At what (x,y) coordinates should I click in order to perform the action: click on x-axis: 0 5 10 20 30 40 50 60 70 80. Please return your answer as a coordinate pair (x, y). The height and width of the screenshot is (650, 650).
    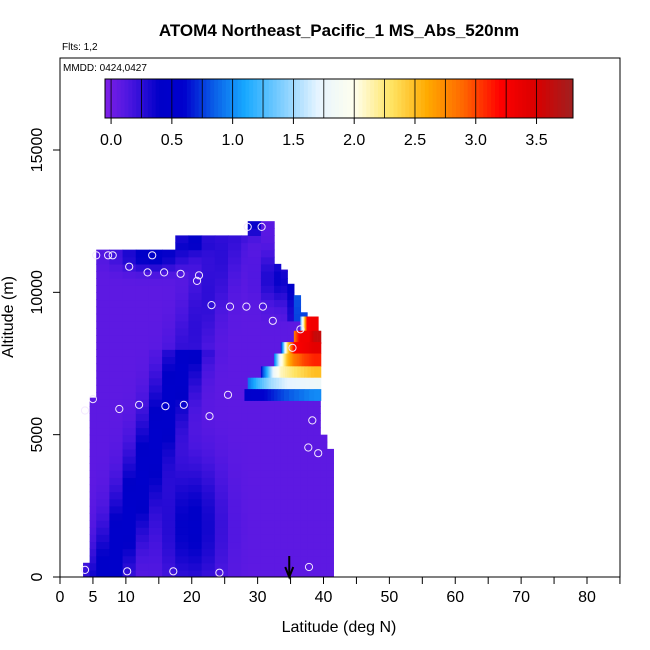
    Looking at the image, I should click on (338, 591).